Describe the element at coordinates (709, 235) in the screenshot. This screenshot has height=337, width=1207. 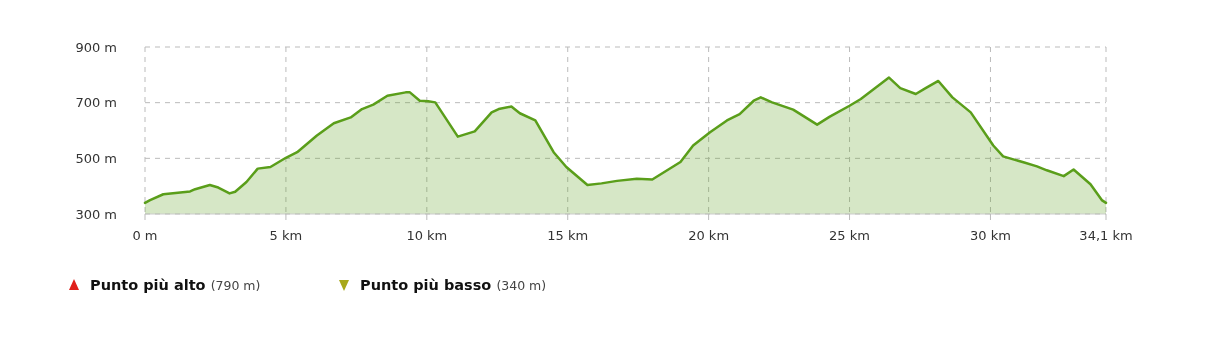
I see `x-tick-label: 20 km` at that location.